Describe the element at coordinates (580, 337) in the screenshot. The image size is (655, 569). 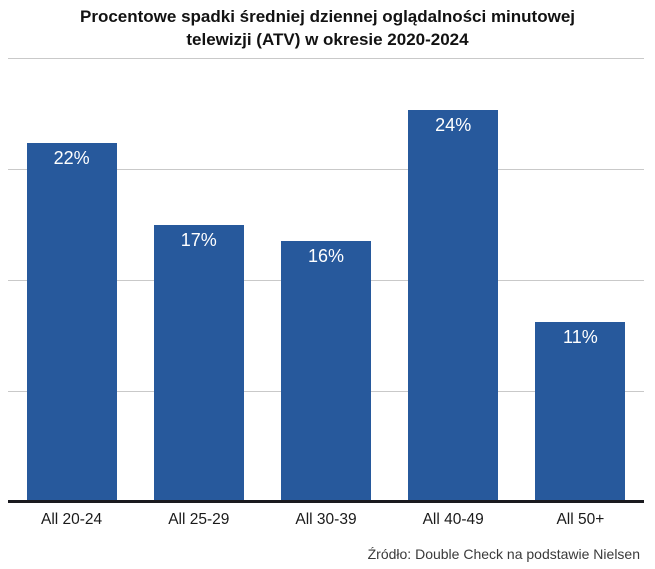
I see `bar-value-label: 11%` at that location.